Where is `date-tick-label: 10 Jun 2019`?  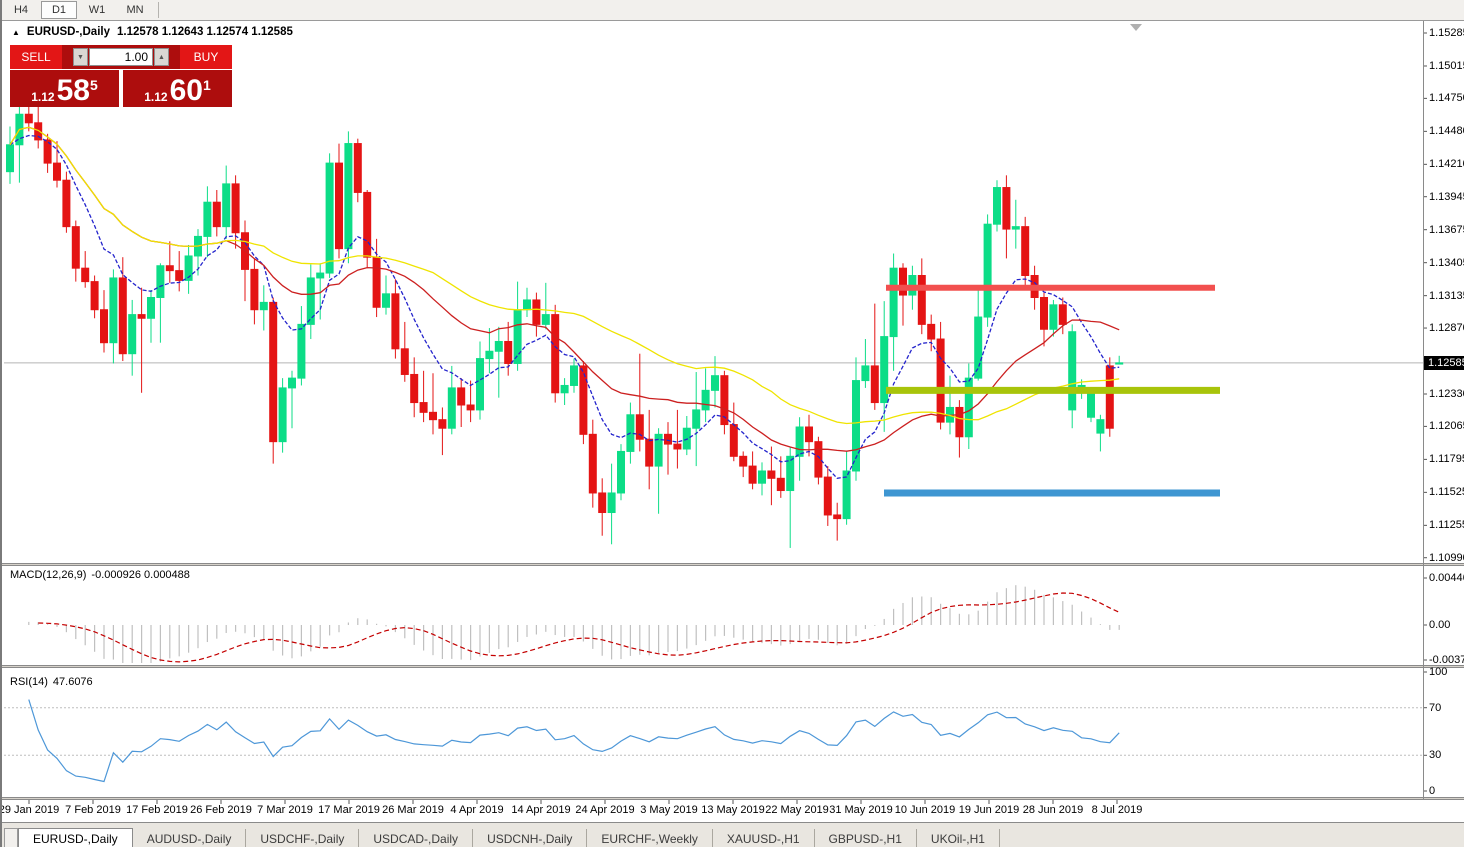
date-tick-label: 10 Jun 2019 is located at coordinates (925, 810).